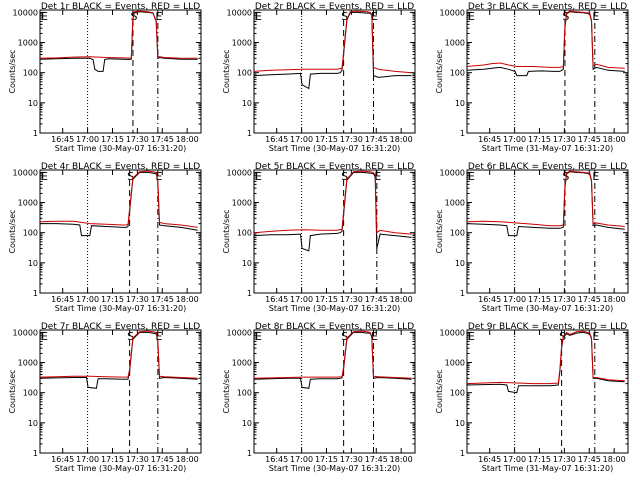 Image resolution: width=640 pixels, height=480 pixels. What do you see at coordinates (35, 293) in the screenshot?
I see `panel-4-ytick-label: 1` at bounding box center [35, 293].